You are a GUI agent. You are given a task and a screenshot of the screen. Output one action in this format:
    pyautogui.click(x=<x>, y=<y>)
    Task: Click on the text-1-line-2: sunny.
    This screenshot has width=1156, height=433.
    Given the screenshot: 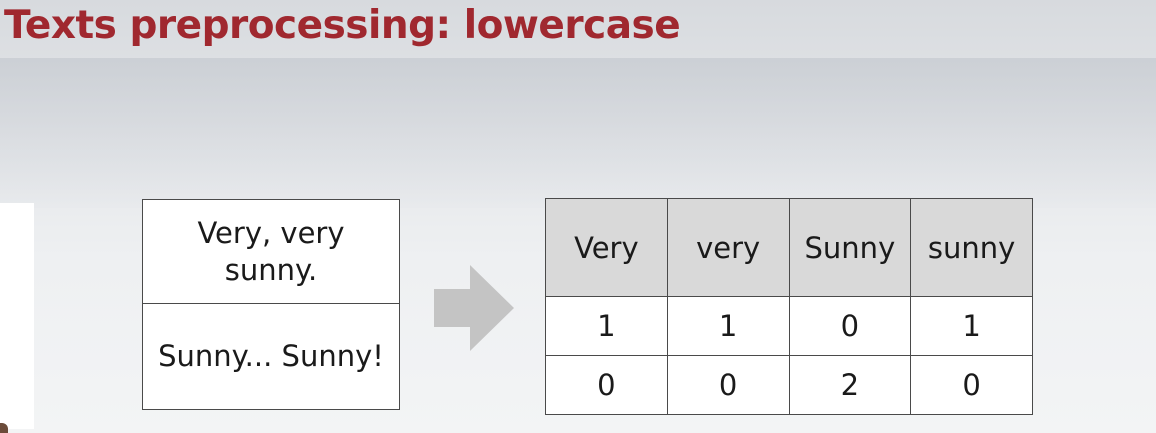 What is the action you would take?
    pyautogui.click(x=271, y=269)
    